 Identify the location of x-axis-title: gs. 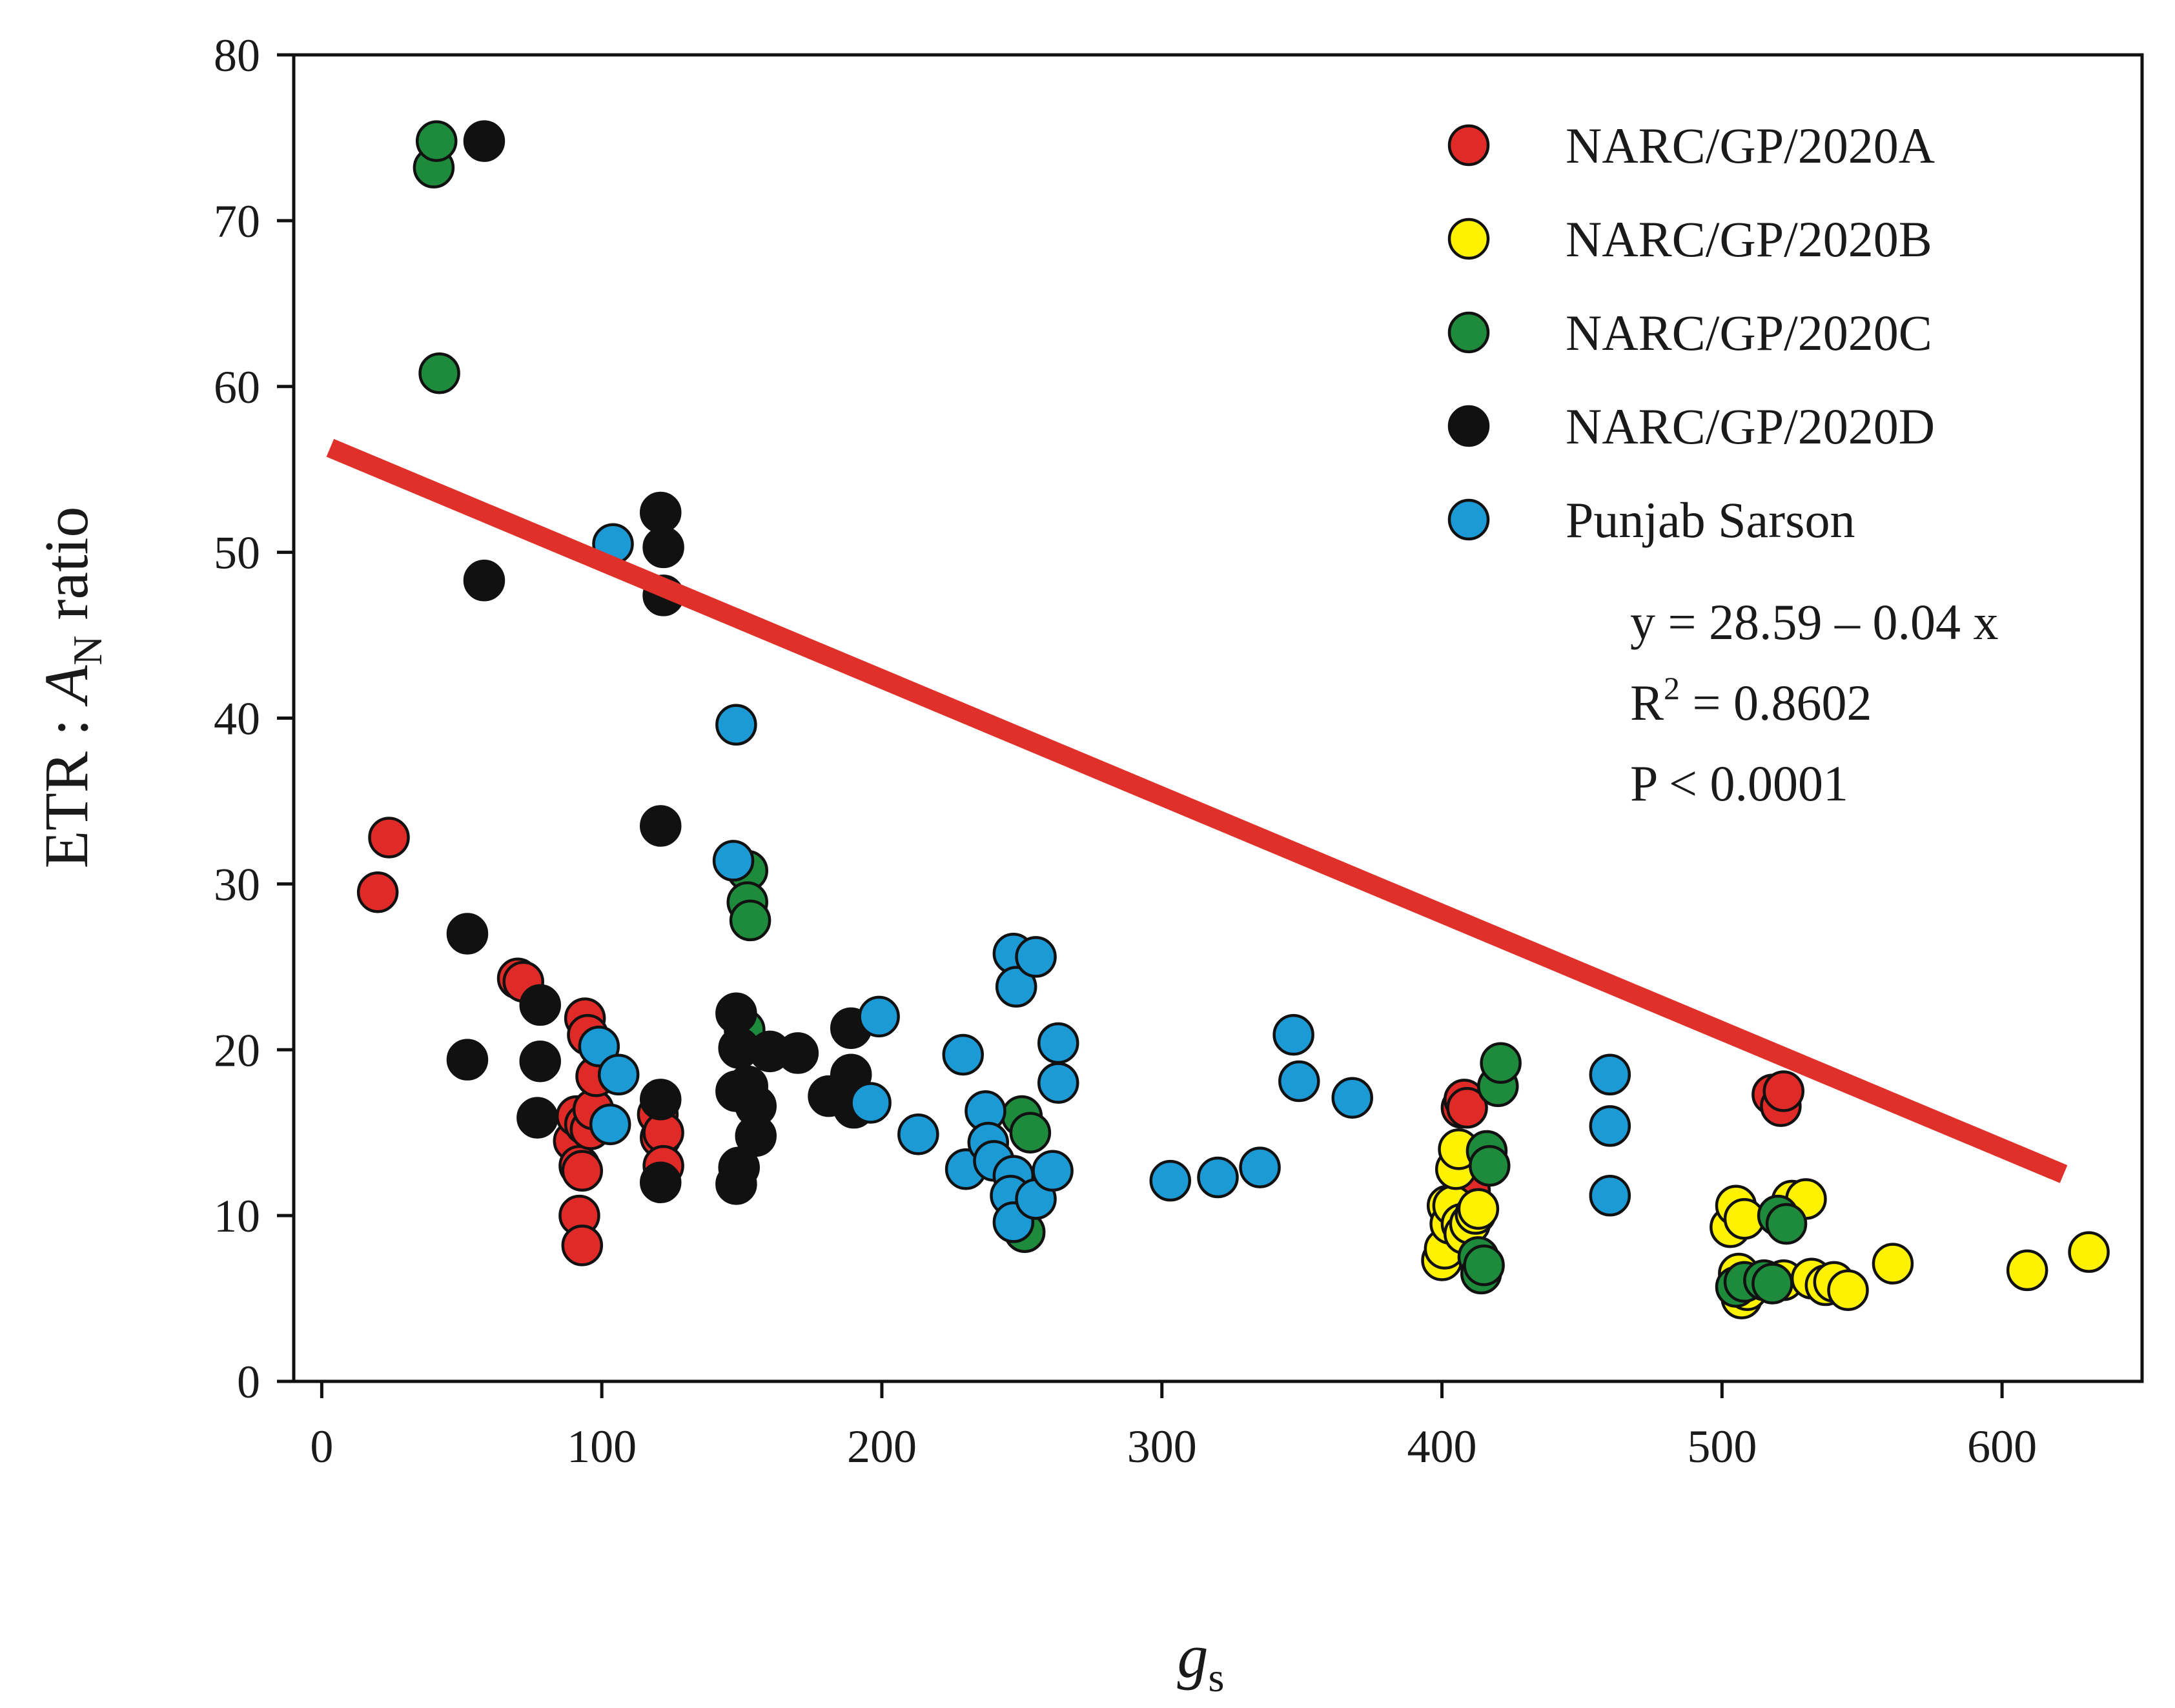
(1201, 1661).